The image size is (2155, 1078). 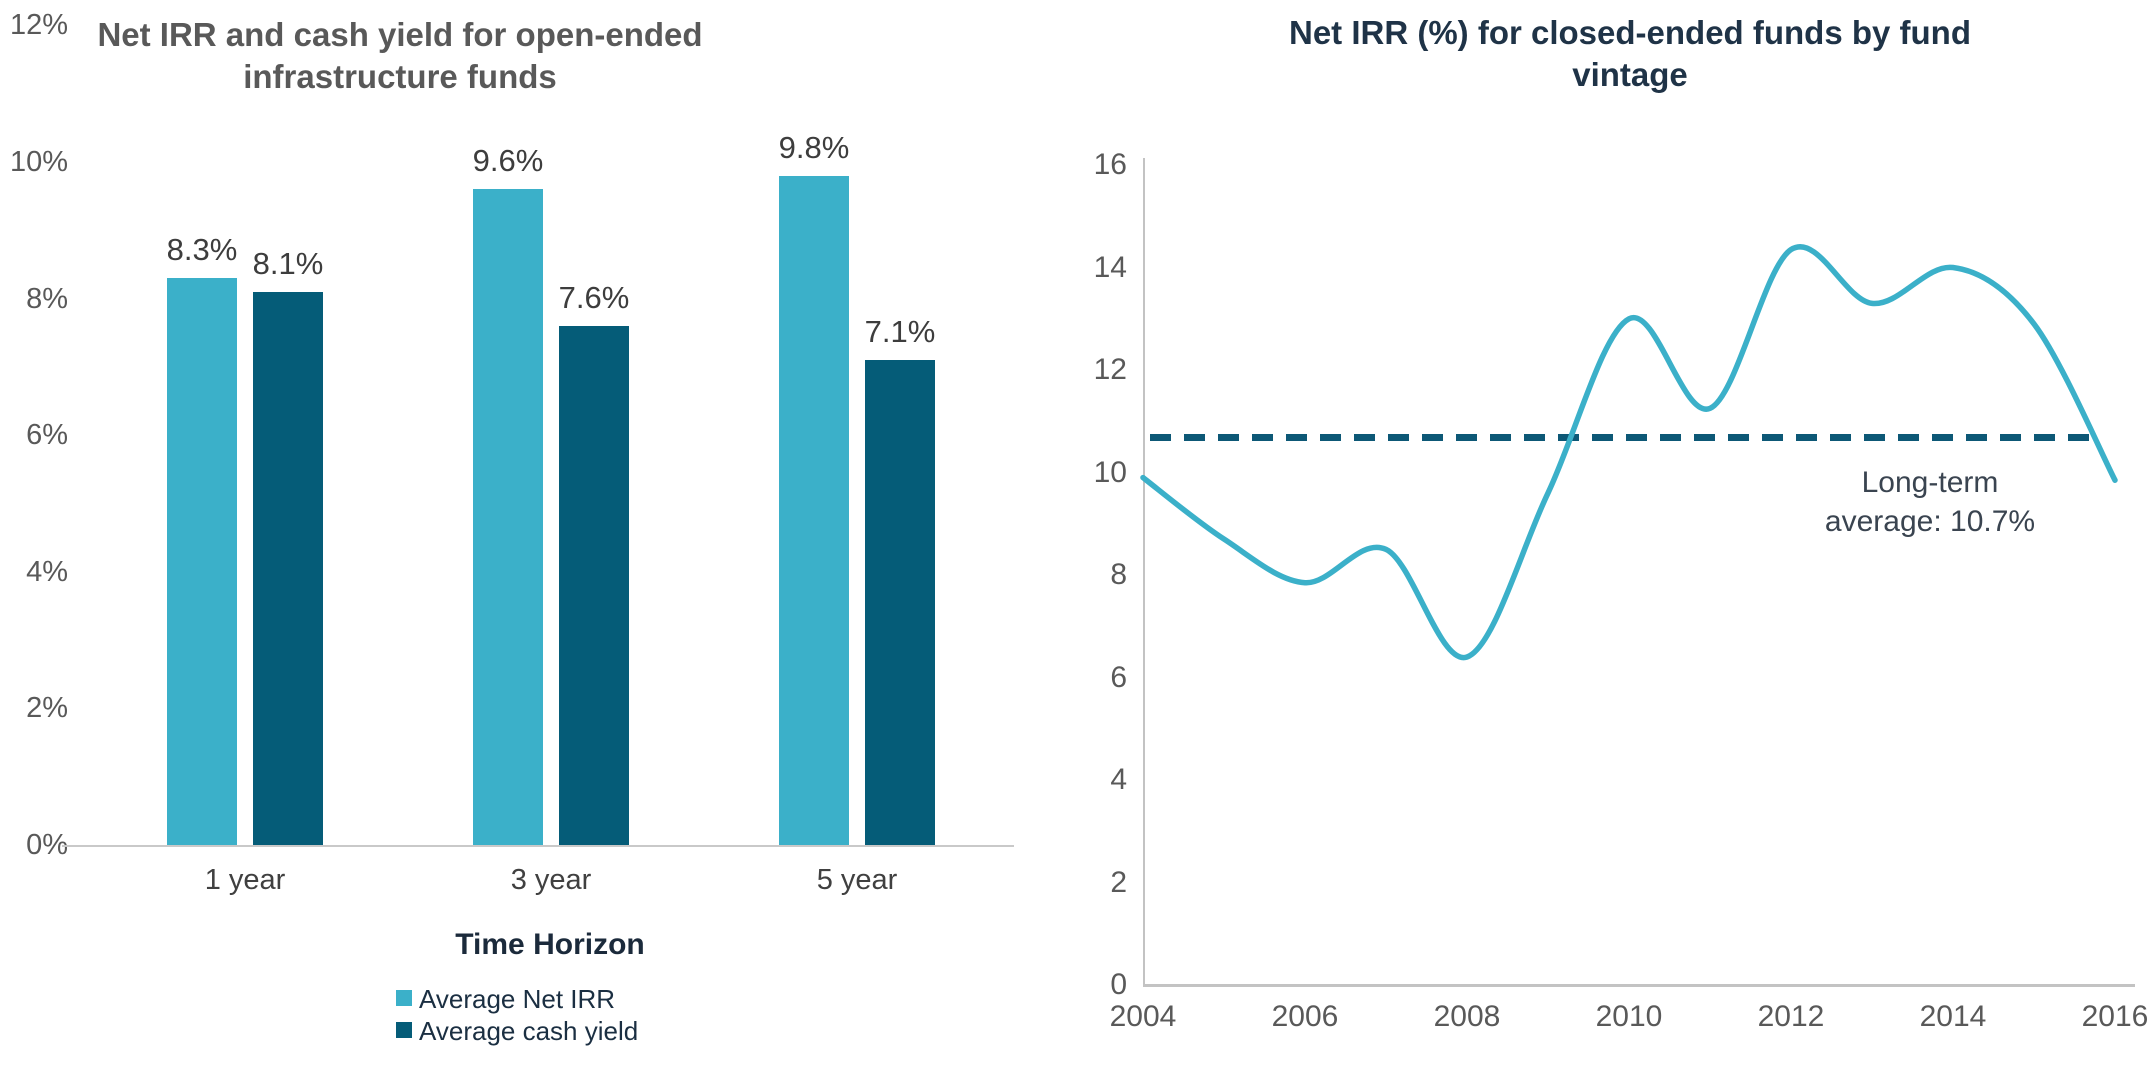 What do you see at coordinates (288, 263) in the screenshot?
I see `bar-value-label: 8.1%` at bounding box center [288, 263].